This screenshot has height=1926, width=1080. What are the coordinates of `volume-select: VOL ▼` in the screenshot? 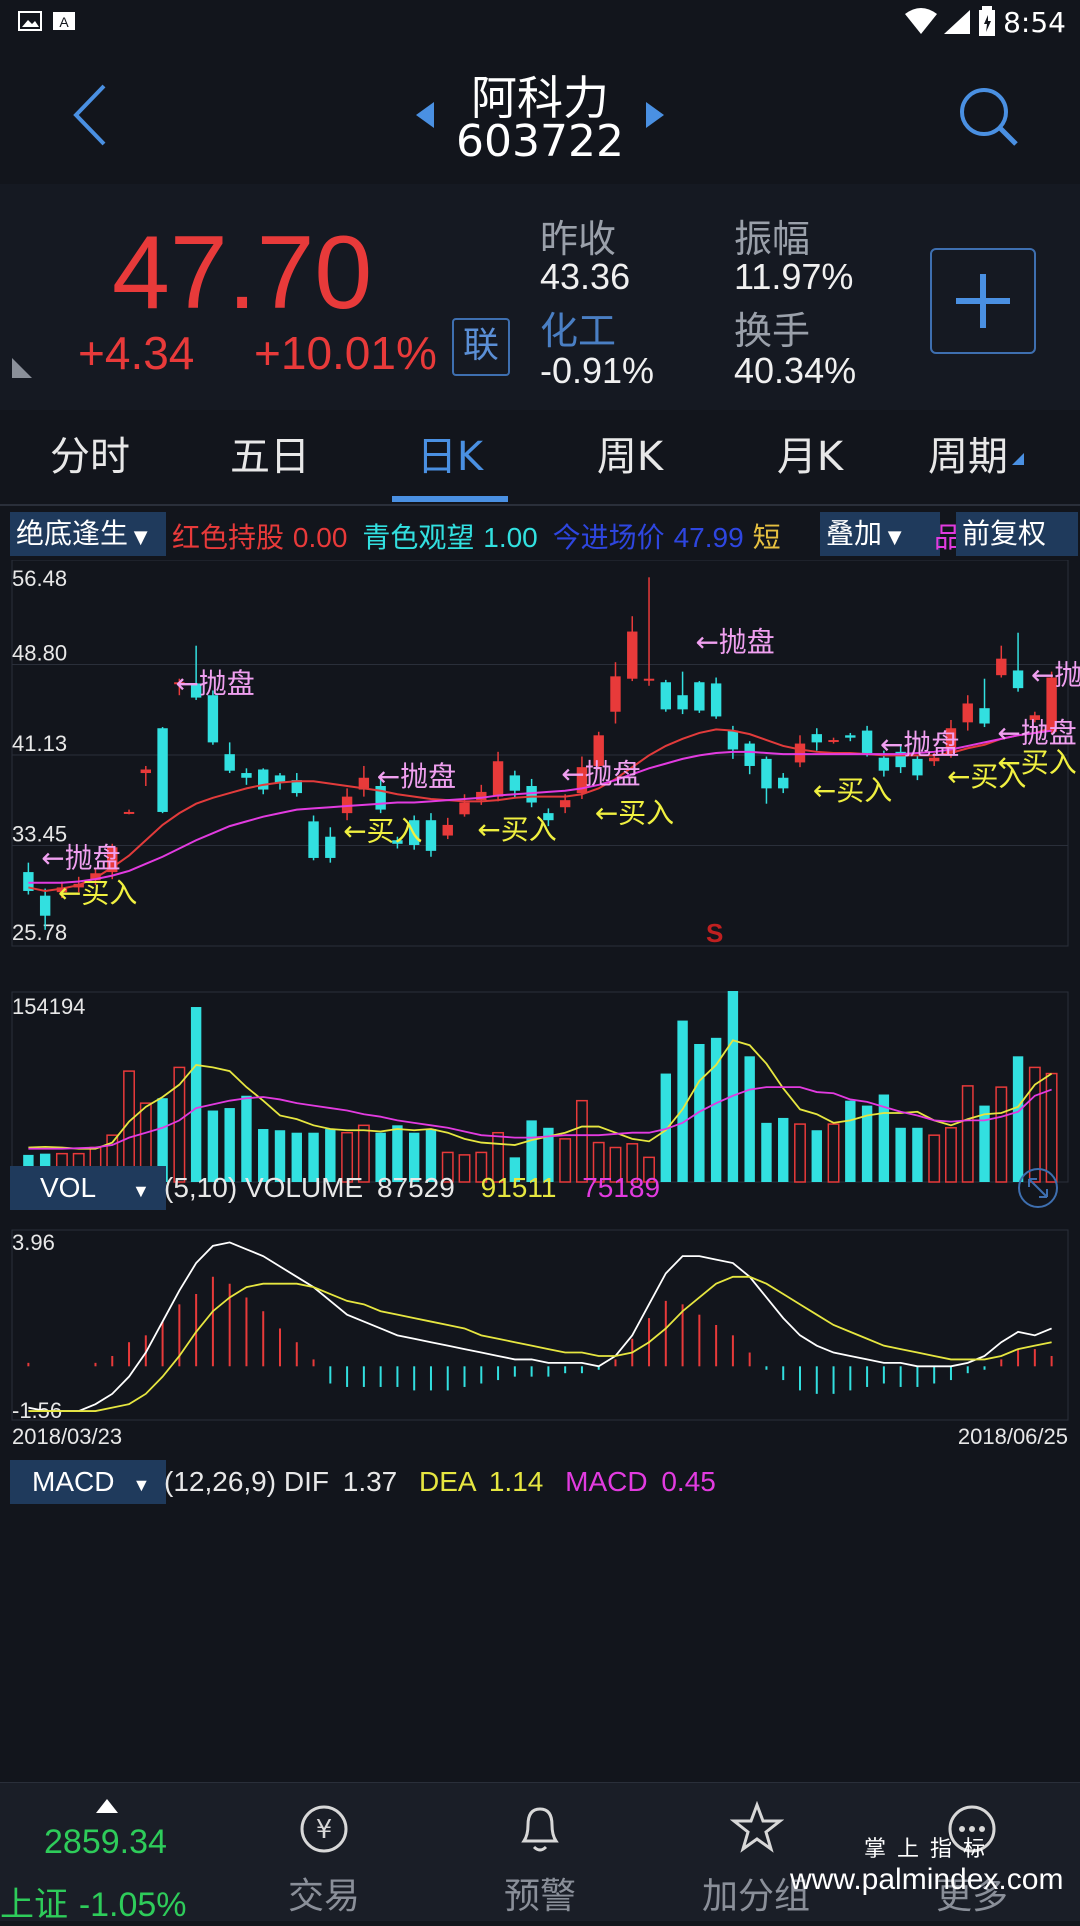 It's located at (88, 1188).